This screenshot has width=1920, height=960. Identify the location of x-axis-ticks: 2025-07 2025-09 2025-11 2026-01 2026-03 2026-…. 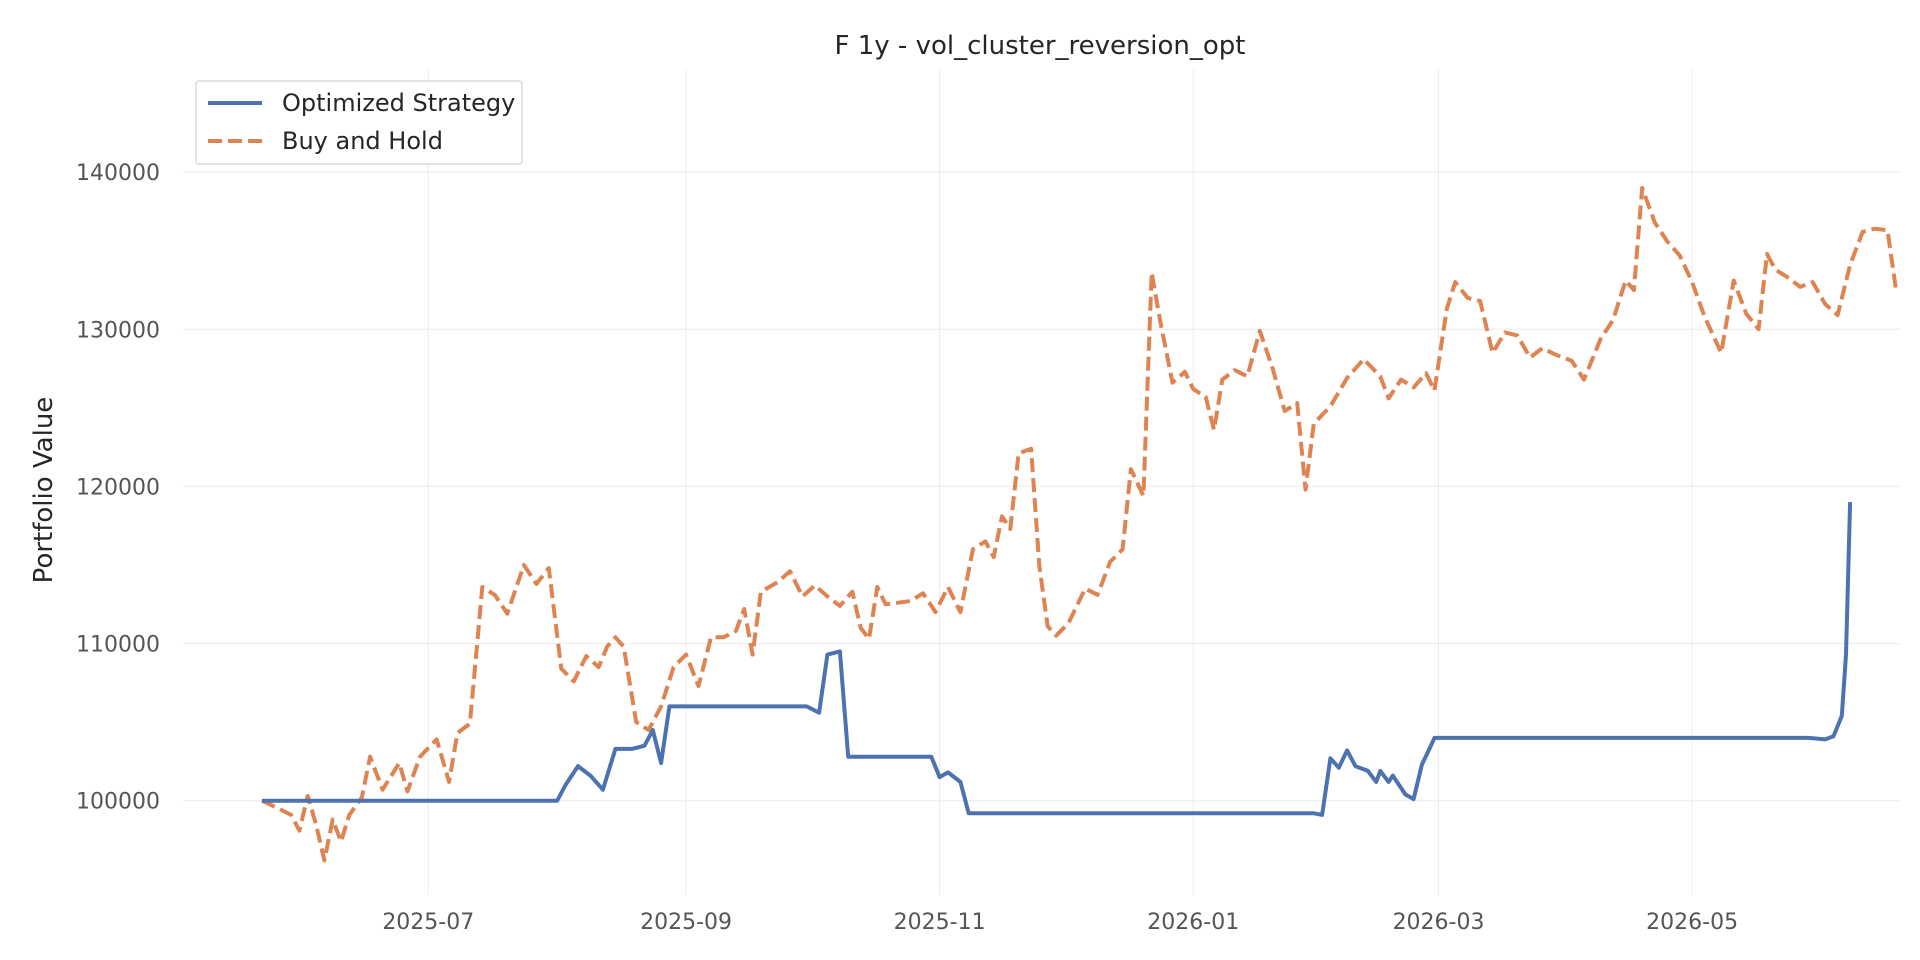
(1060, 922).